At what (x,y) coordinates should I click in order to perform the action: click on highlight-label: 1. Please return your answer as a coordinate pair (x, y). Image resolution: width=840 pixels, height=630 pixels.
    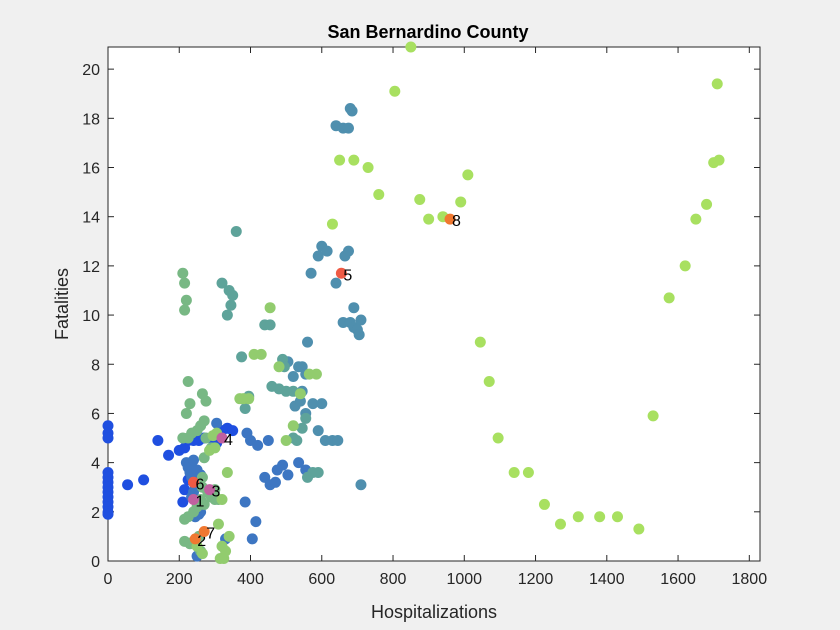
    Looking at the image, I should click on (200, 502).